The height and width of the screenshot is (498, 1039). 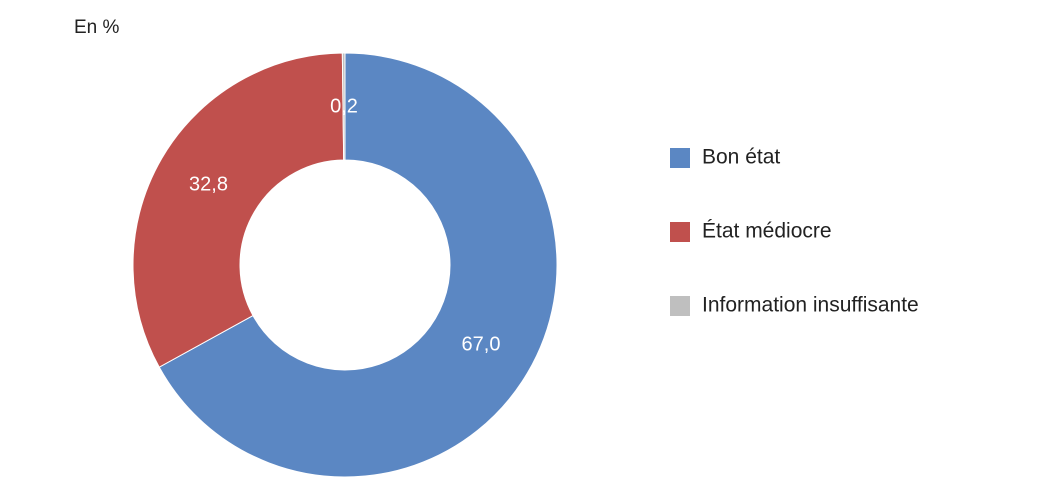 I want to click on data-label: 0,2, so click(x=344, y=106).